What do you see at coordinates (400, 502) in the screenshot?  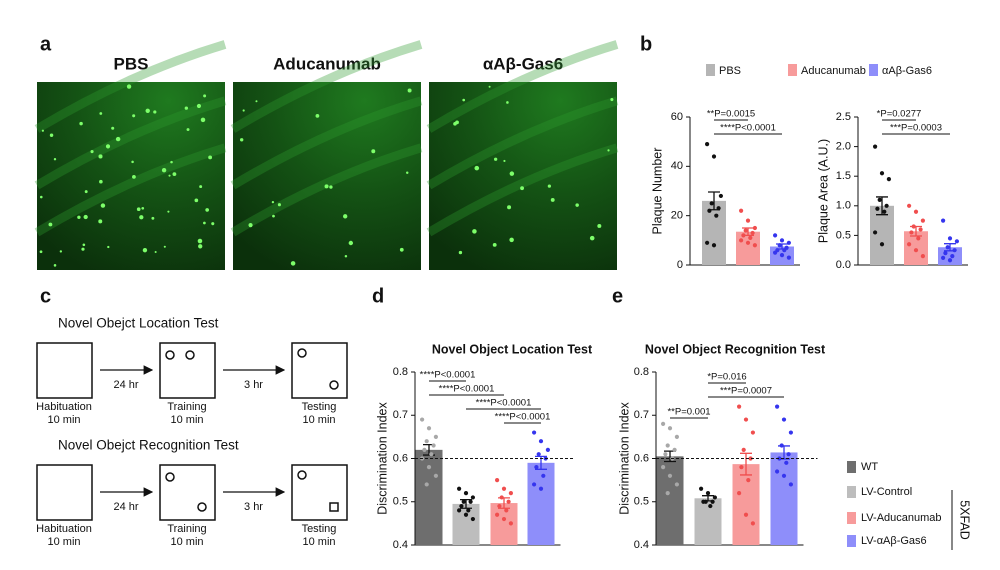 I see `y-tick-label: 0.5` at bounding box center [400, 502].